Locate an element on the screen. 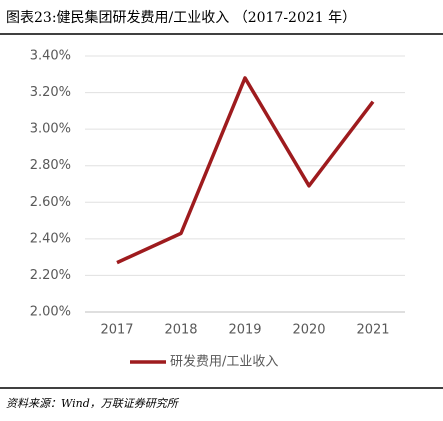 This screenshot has height=421, width=443. chart-title: 图表23:健民集团研发费用/工业收入 （2017-2021 年） is located at coordinates (181, 17).